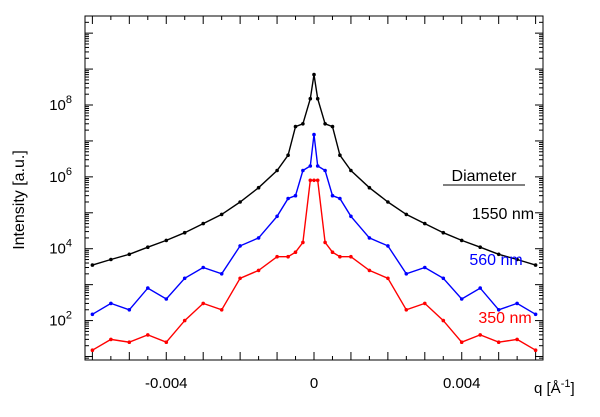  I want to click on y-tick-label: 10⁴, so click(60, 248).